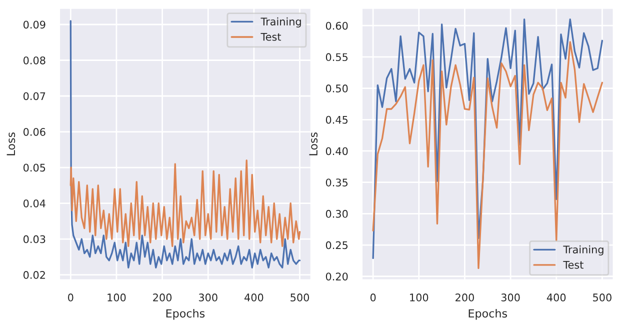 Image resolution: width=623 pixels, height=322 pixels. What do you see at coordinates (34, 96) in the screenshot?
I see `y-tick-label: 0.07` at bounding box center [34, 96].